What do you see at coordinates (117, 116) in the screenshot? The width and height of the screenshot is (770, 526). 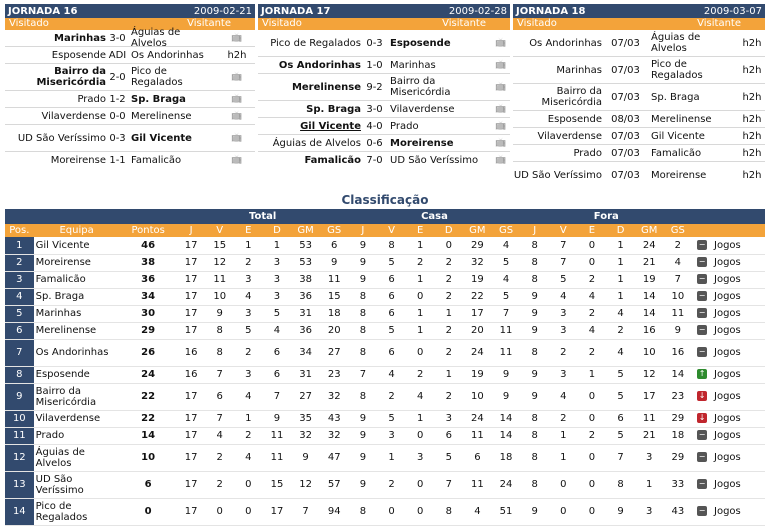 I see `match-score: 0-0` at bounding box center [117, 116].